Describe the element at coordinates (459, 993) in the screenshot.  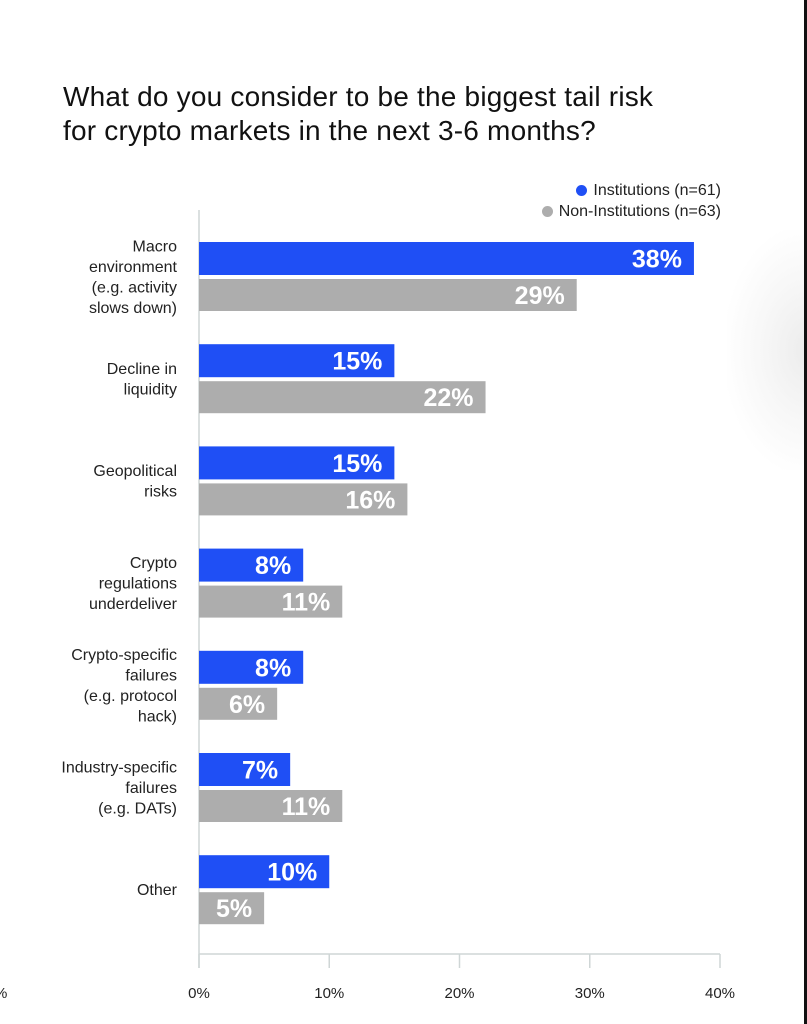
I see `x-tick-label: 20%` at that location.